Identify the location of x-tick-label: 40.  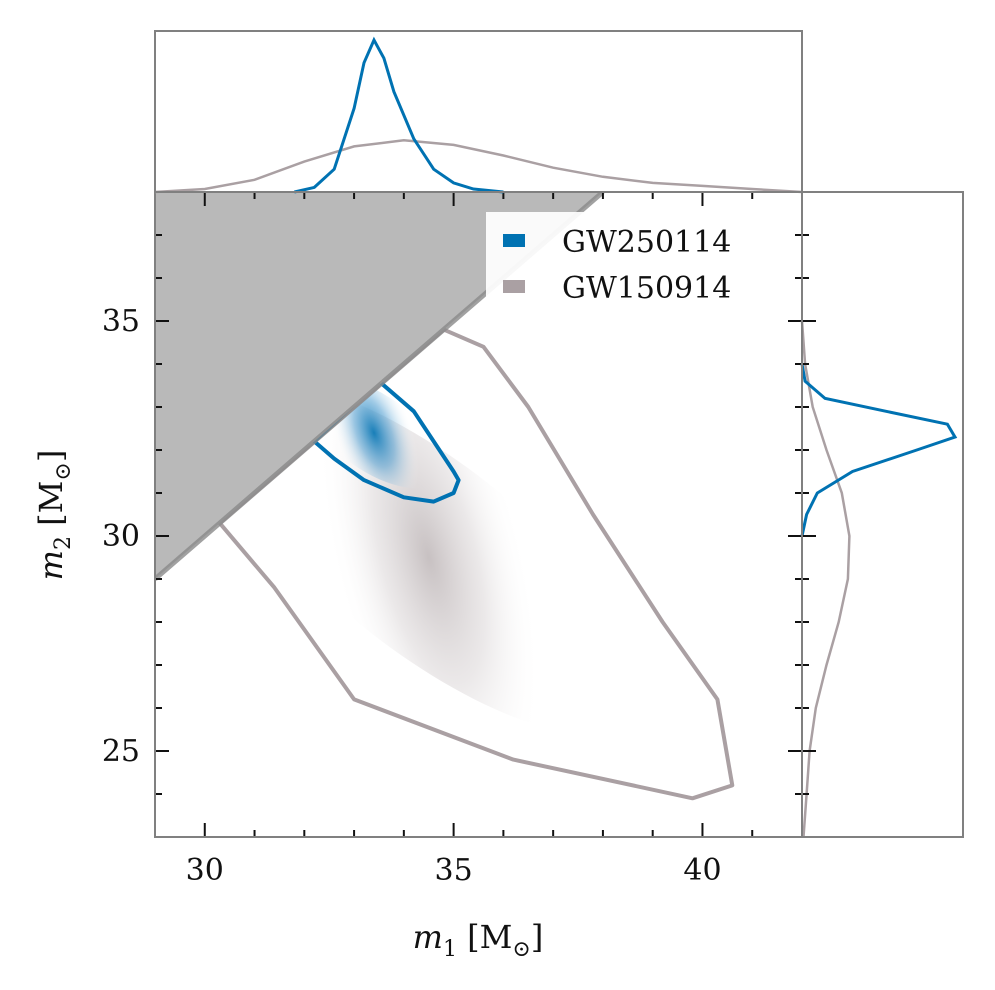
(702, 870).